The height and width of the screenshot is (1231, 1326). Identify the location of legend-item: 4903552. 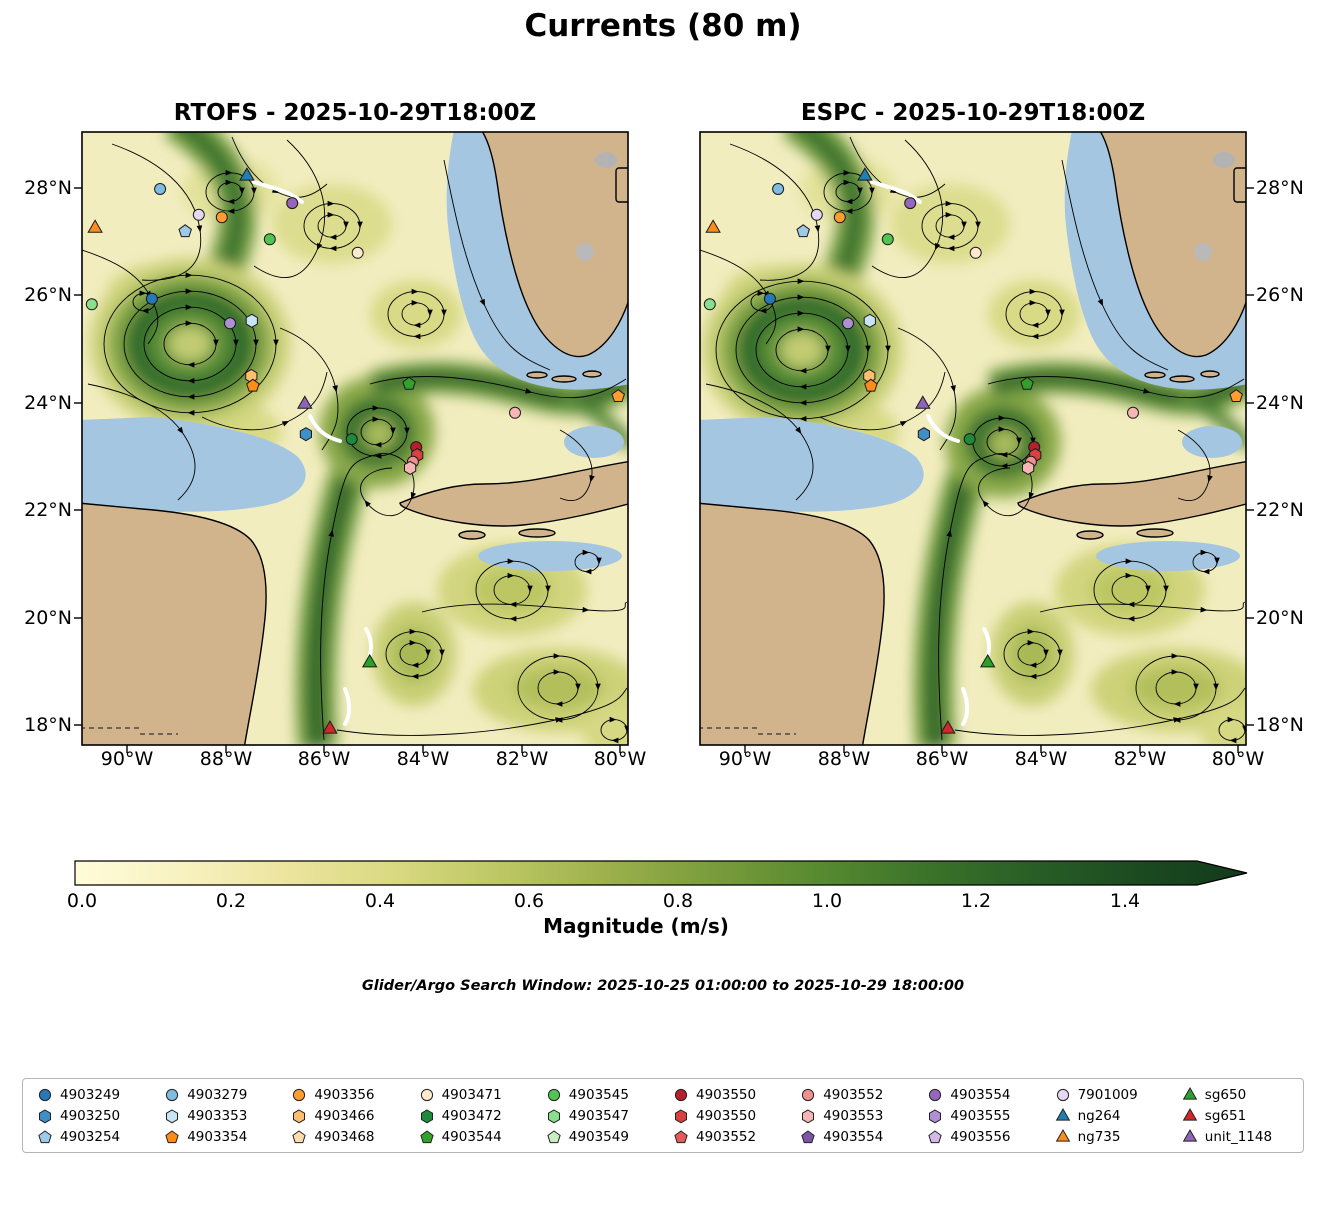
(853, 1095).